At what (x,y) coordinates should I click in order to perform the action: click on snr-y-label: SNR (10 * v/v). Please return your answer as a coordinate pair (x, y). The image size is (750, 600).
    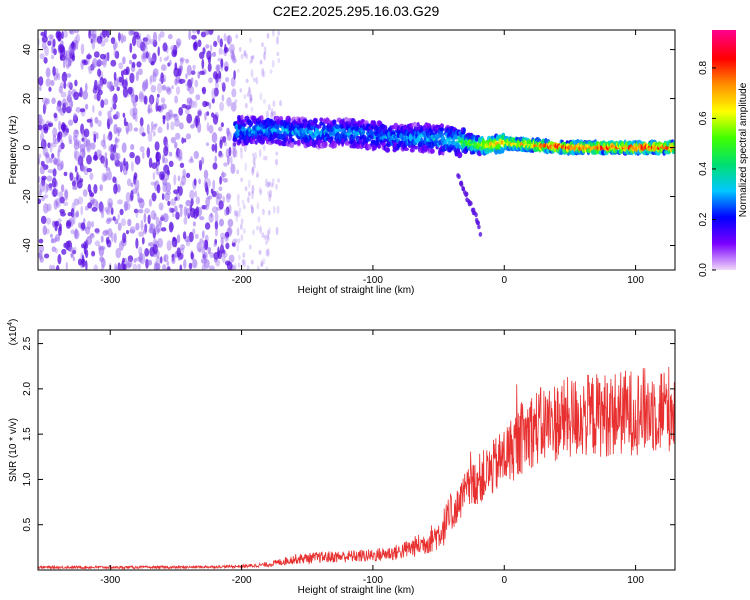
    Looking at the image, I should click on (13, 450).